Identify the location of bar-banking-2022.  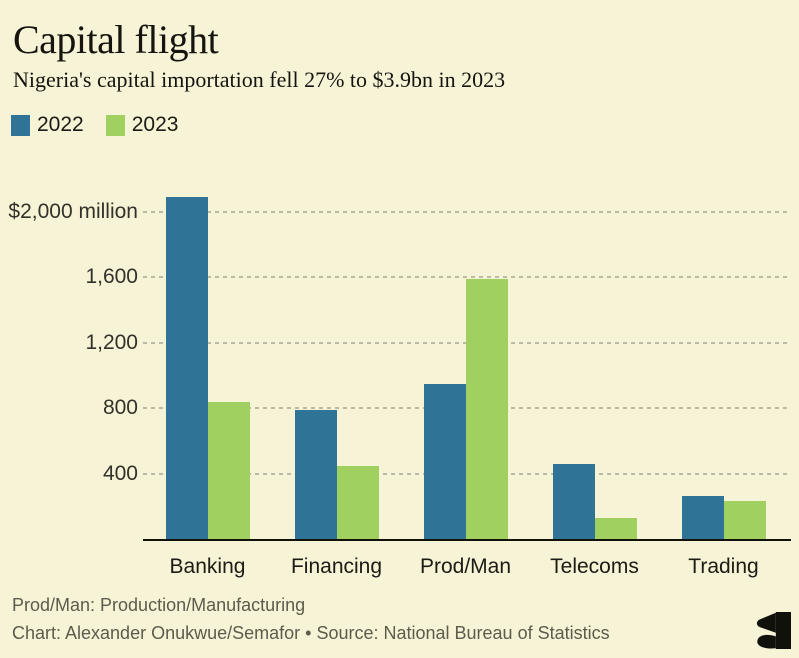
(186, 368).